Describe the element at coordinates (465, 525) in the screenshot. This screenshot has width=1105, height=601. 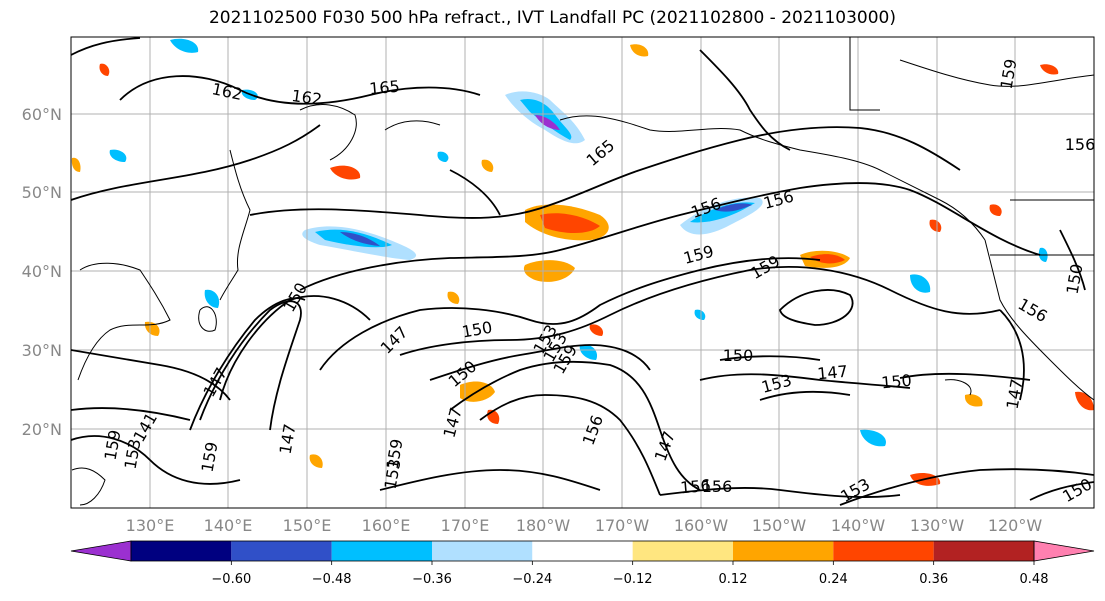
I see `longitude-label: 170°E` at that location.